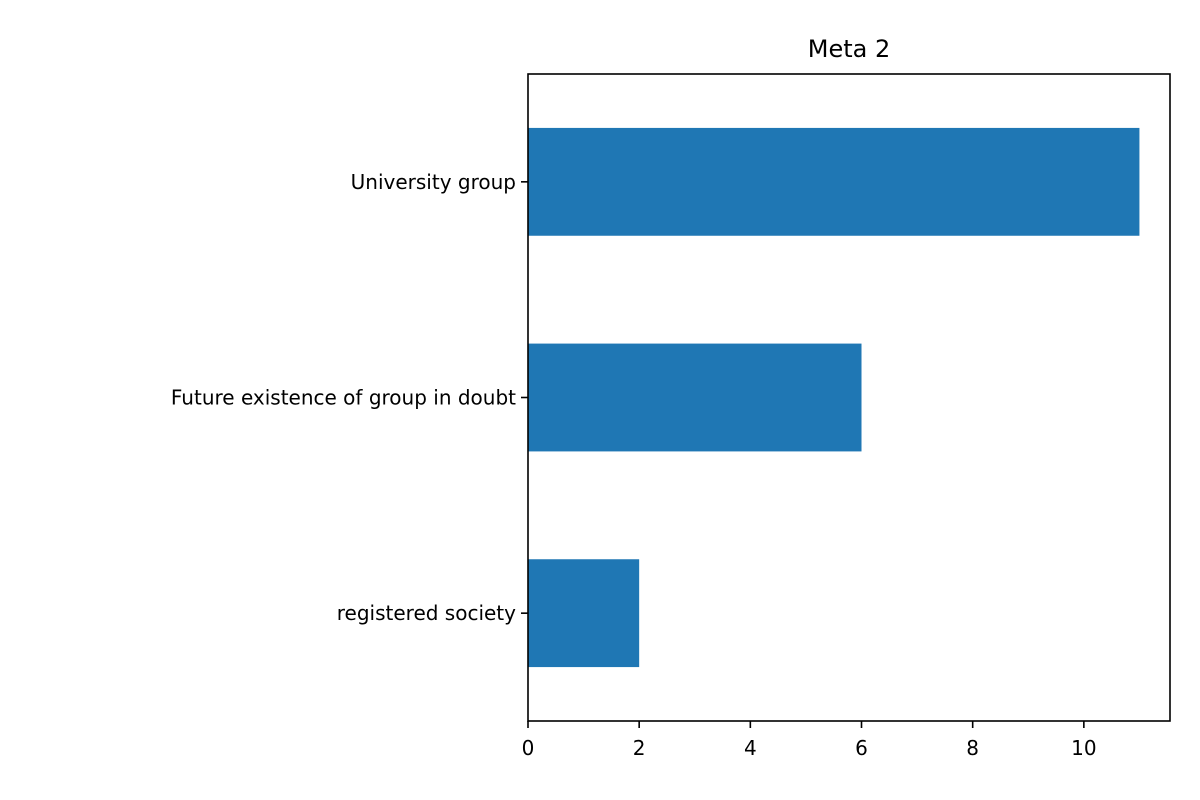 Image resolution: width=1200 pixels, height=800 pixels. Describe the element at coordinates (849, 49) in the screenshot. I see `chart-title: Meta 2` at that location.